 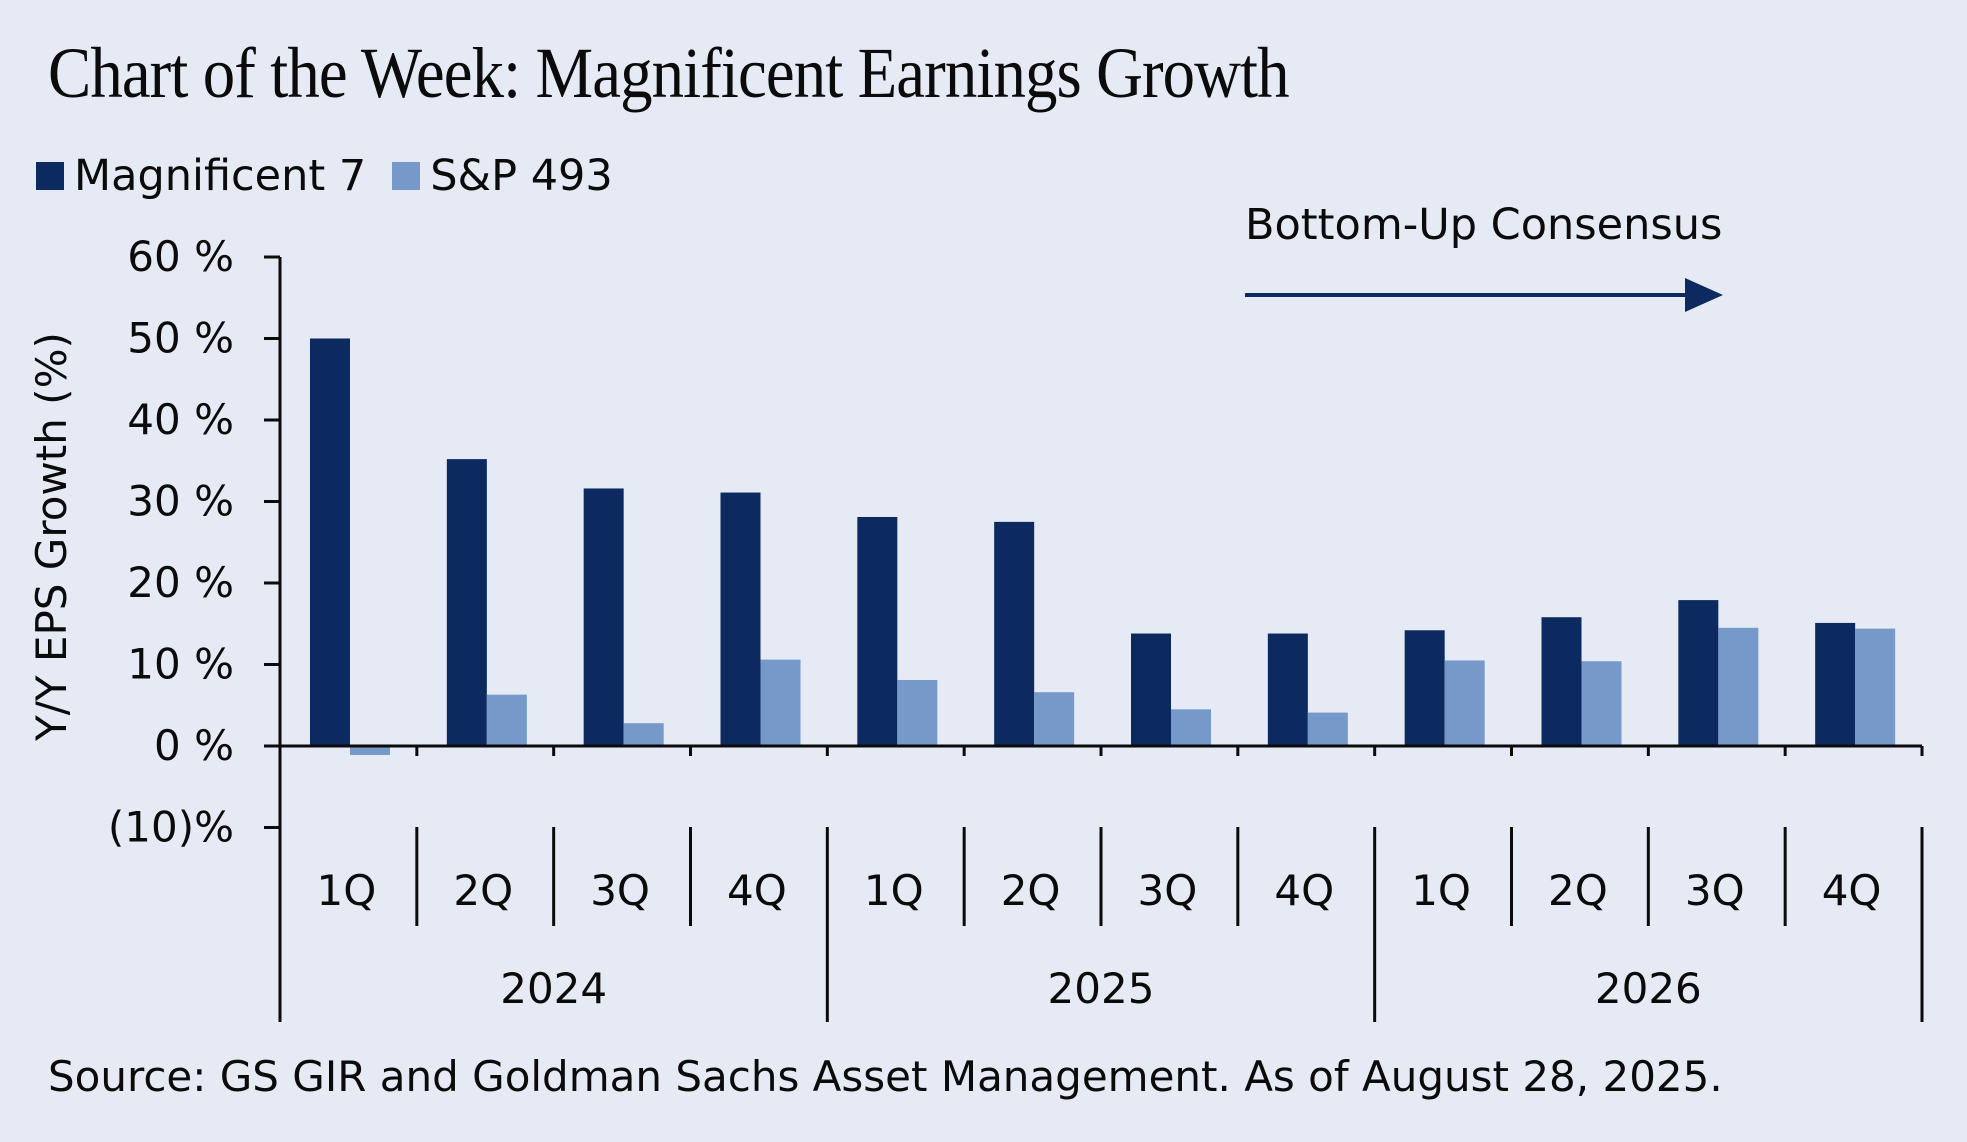 What do you see at coordinates (1101, 988) in the screenshot?
I see `group-label-2025: 2025` at bounding box center [1101, 988].